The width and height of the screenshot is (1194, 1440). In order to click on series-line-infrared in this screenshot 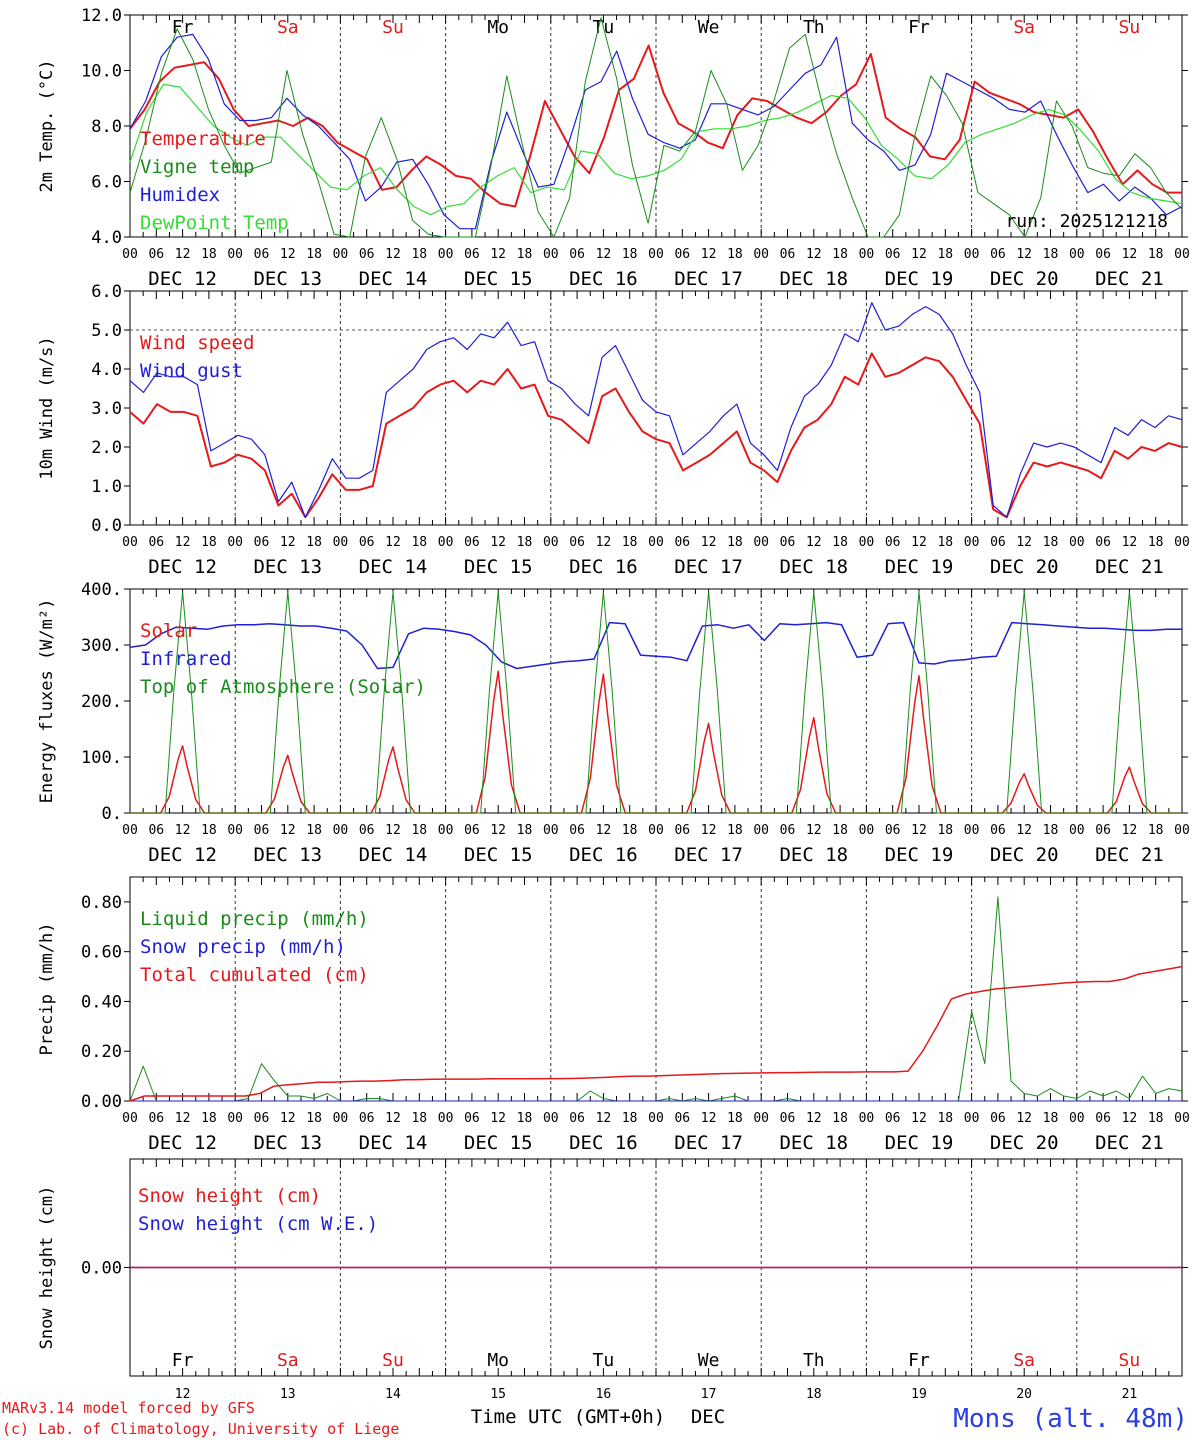, I will do `click(655, 645)`.